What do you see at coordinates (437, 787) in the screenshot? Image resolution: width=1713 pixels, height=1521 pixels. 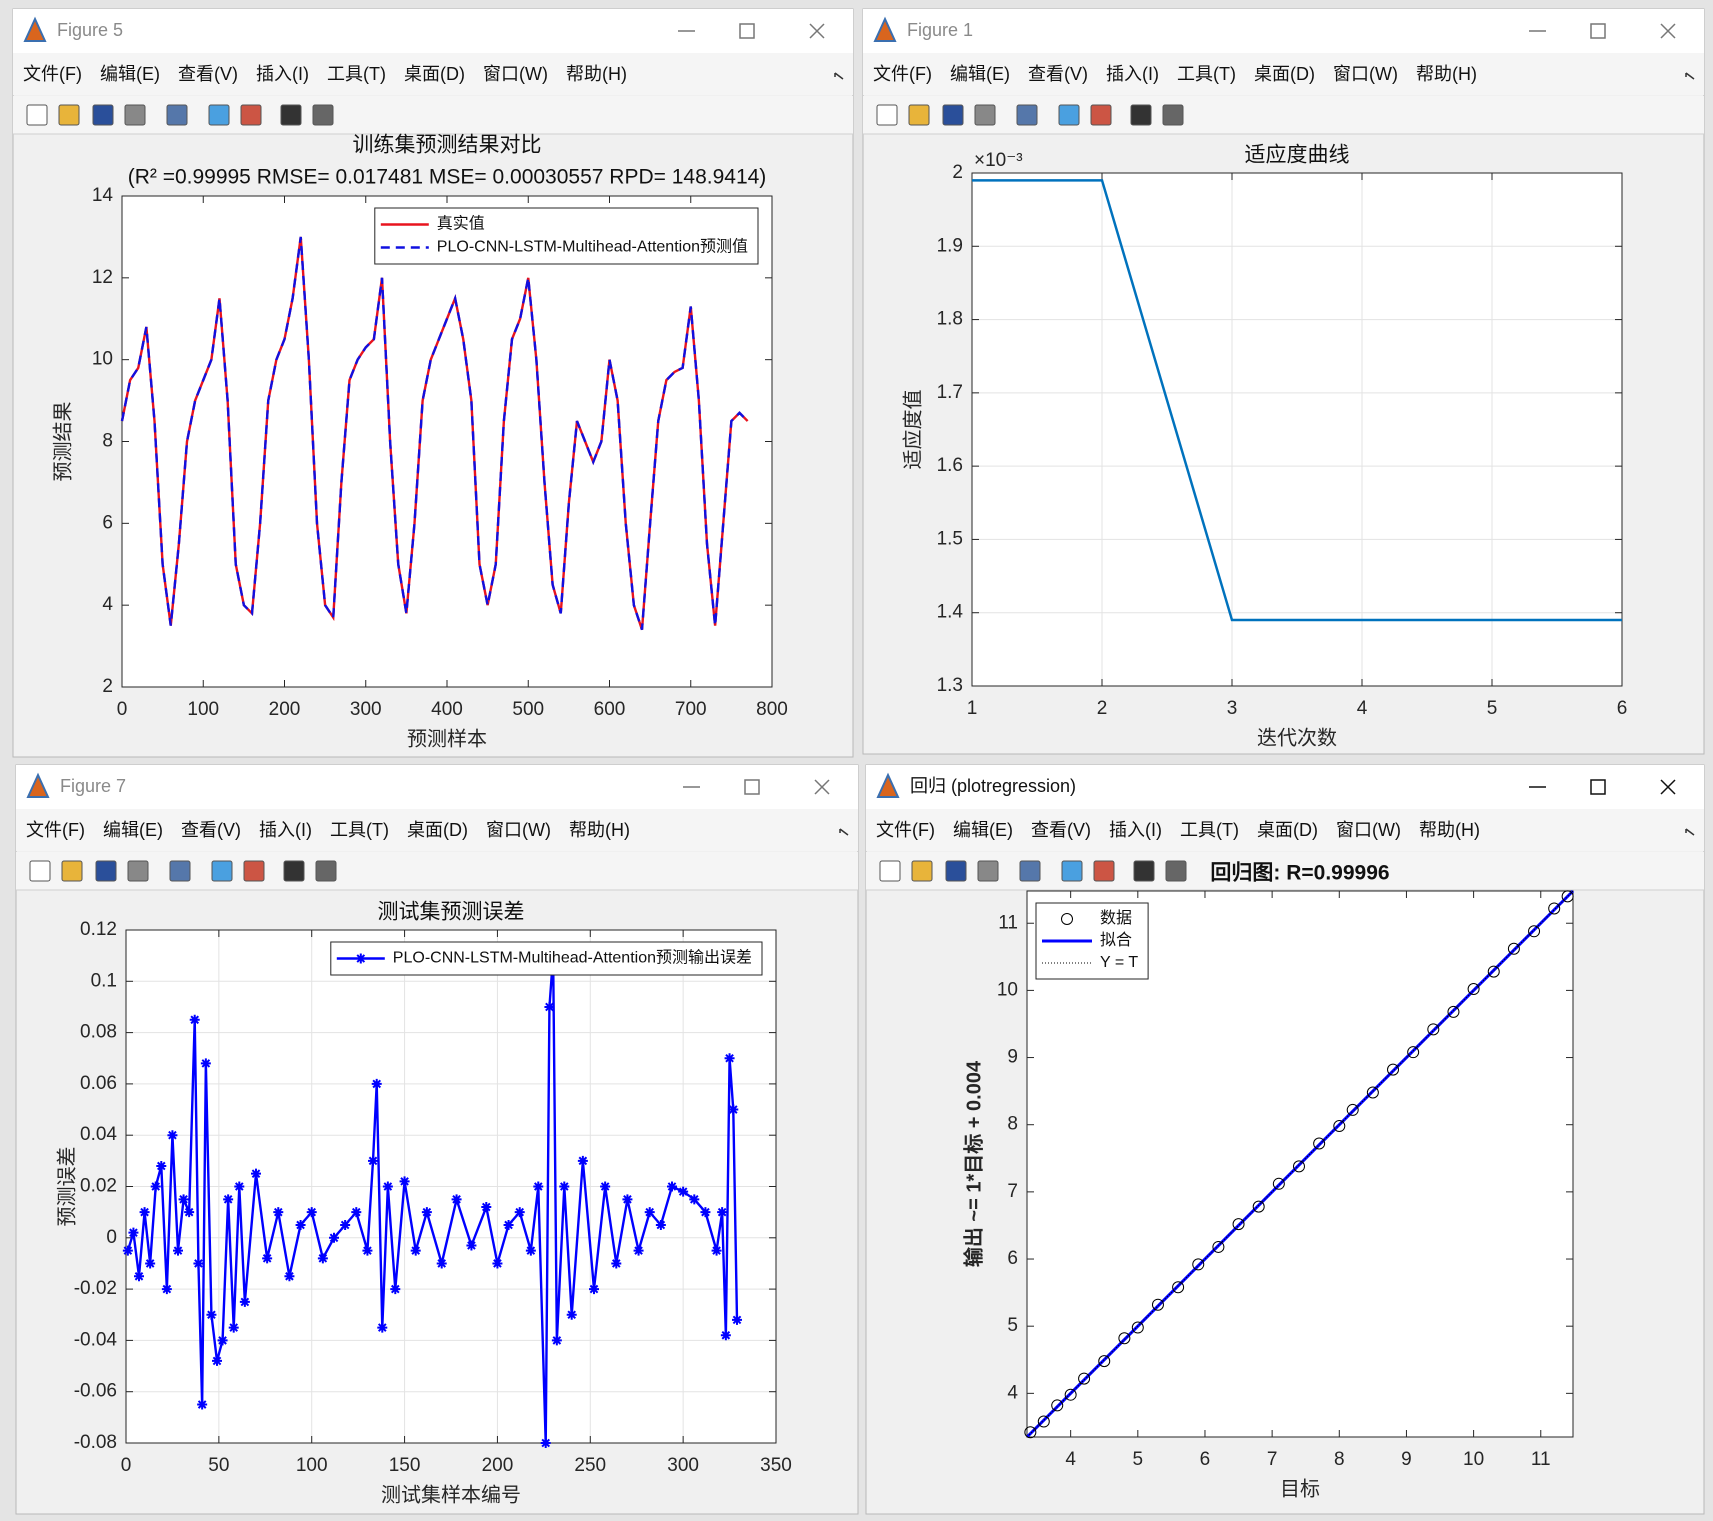 I see `title-bar` at bounding box center [437, 787].